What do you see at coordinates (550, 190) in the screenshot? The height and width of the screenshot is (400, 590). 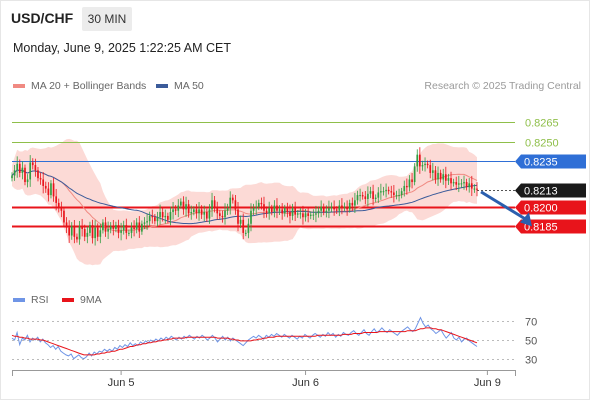 I see `level-tag-price` at bounding box center [550, 190].